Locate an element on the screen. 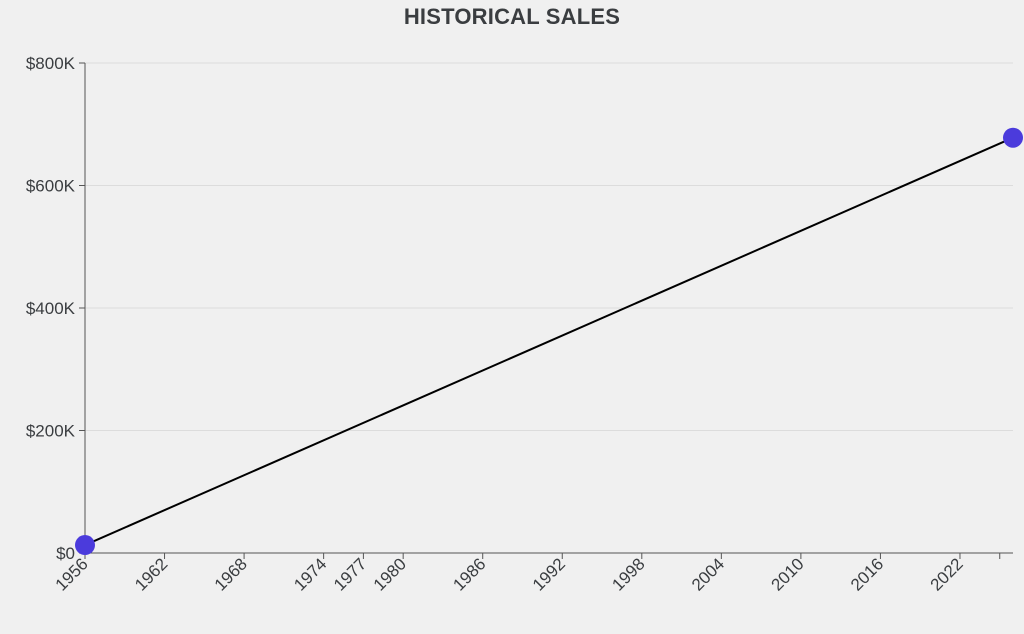 This screenshot has width=1024, height=634. x-tick-label: 1974 is located at coordinates (310, 574).